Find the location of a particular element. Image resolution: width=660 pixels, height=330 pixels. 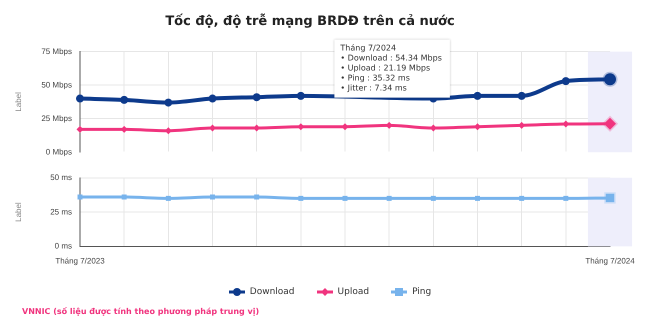

legend-label: Ping is located at coordinates (422, 292).